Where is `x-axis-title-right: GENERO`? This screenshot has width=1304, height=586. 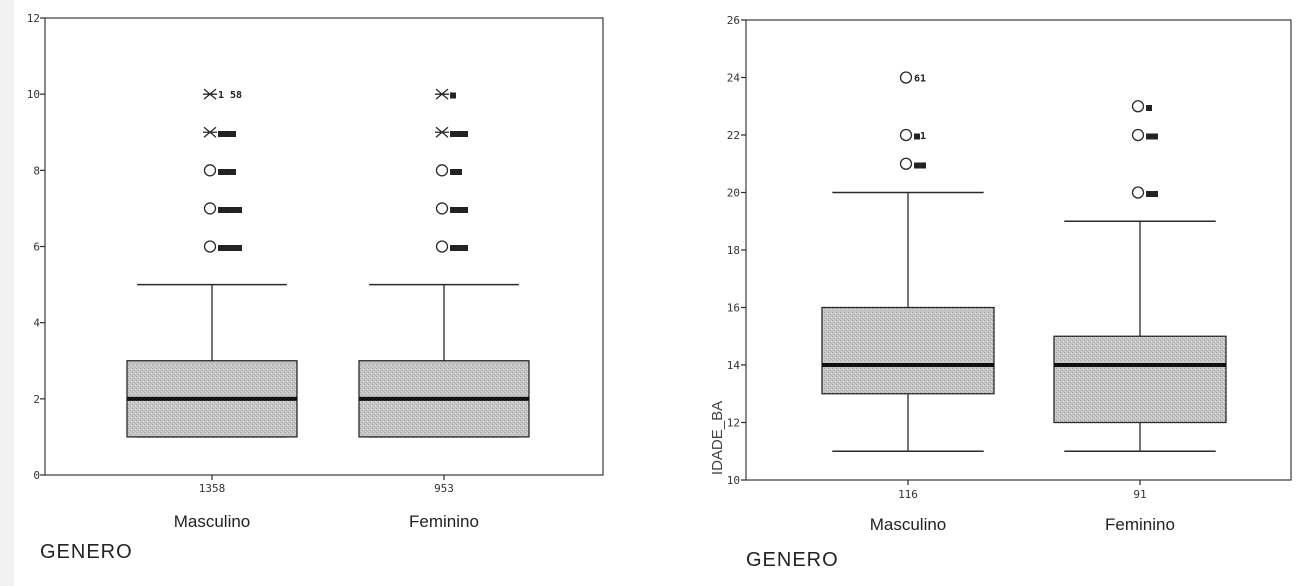
x-axis-title-right: GENERO is located at coordinates (792, 560).